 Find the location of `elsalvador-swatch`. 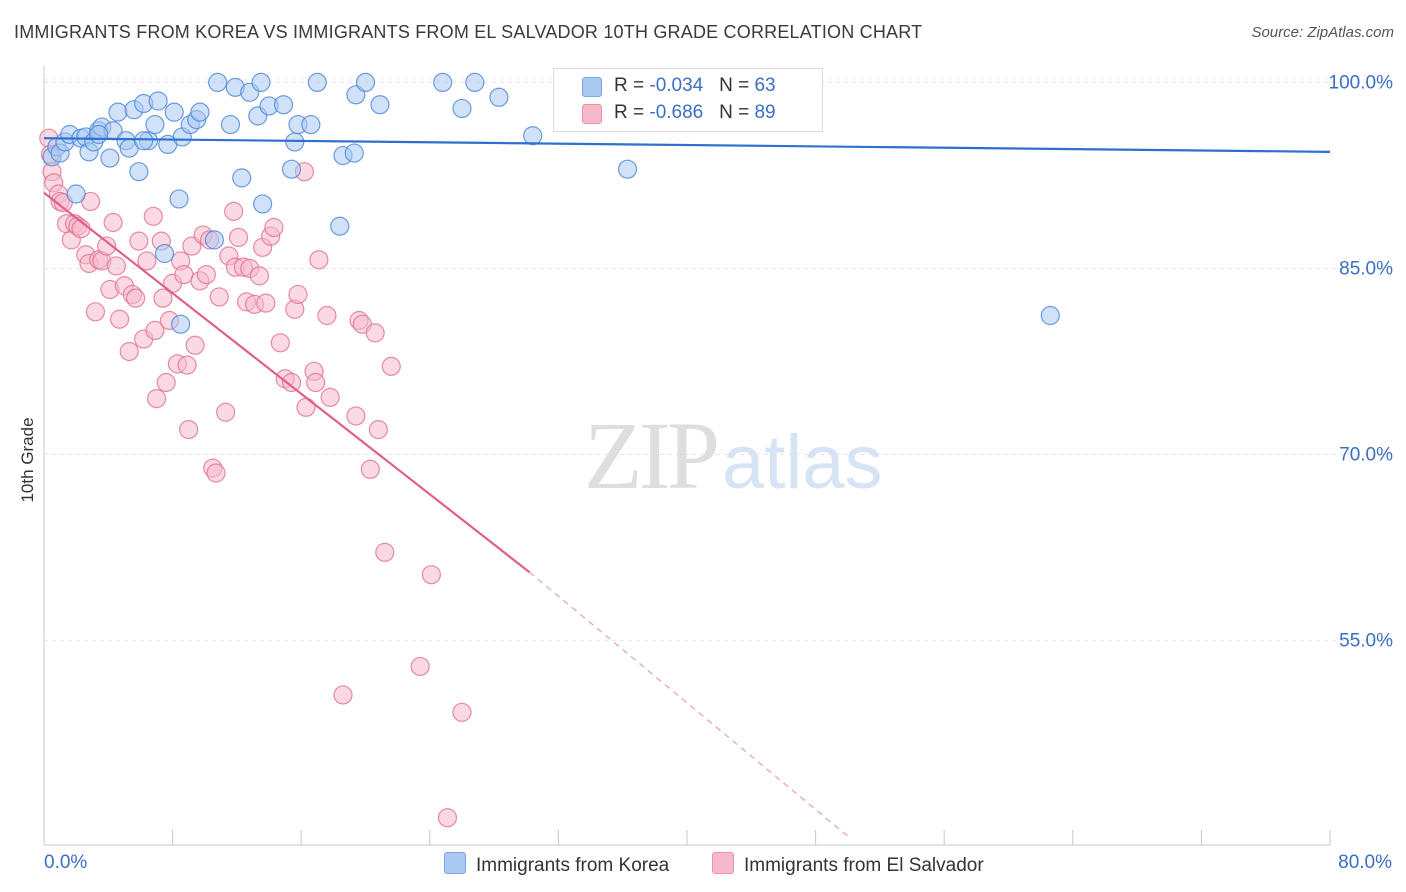

elsalvador-swatch is located at coordinates (592, 114).